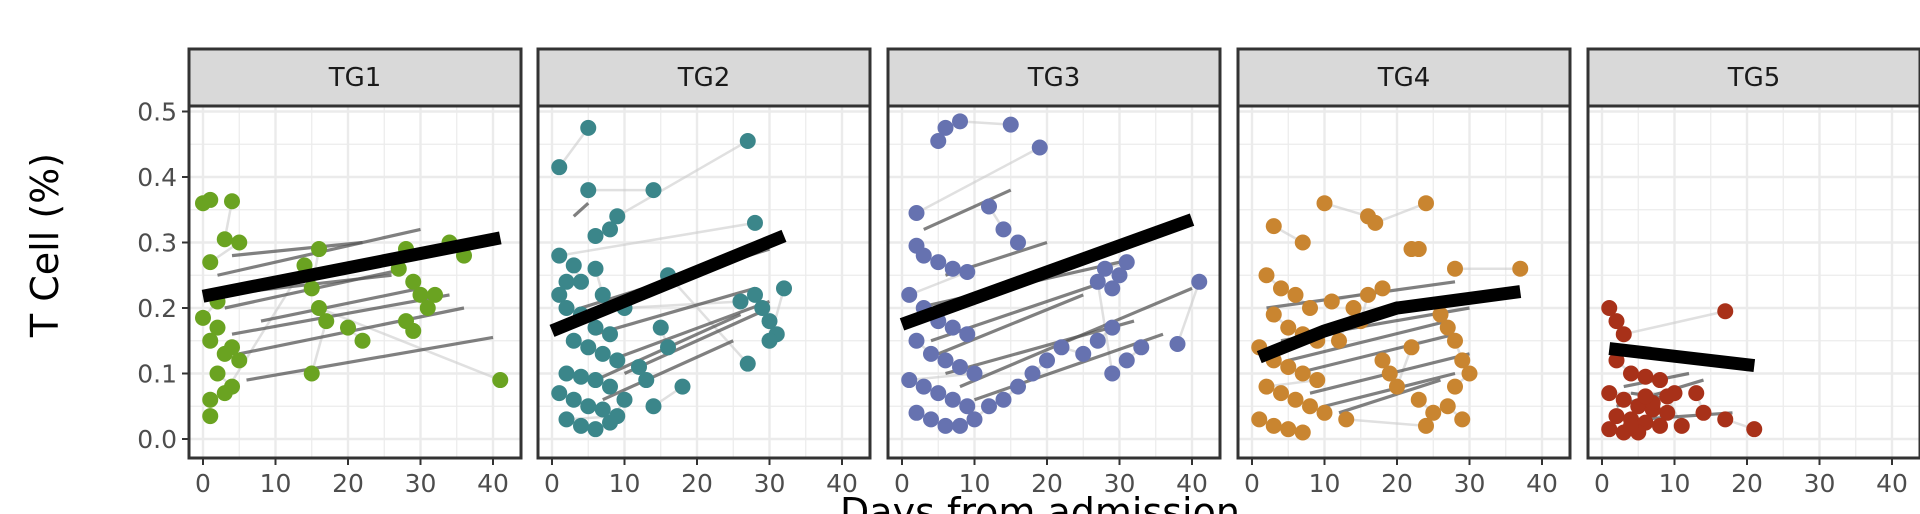 This screenshot has width=1920, height=514. Describe the element at coordinates (625, 483) in the screenshot. I see `x-tick-label: 10` at that location.